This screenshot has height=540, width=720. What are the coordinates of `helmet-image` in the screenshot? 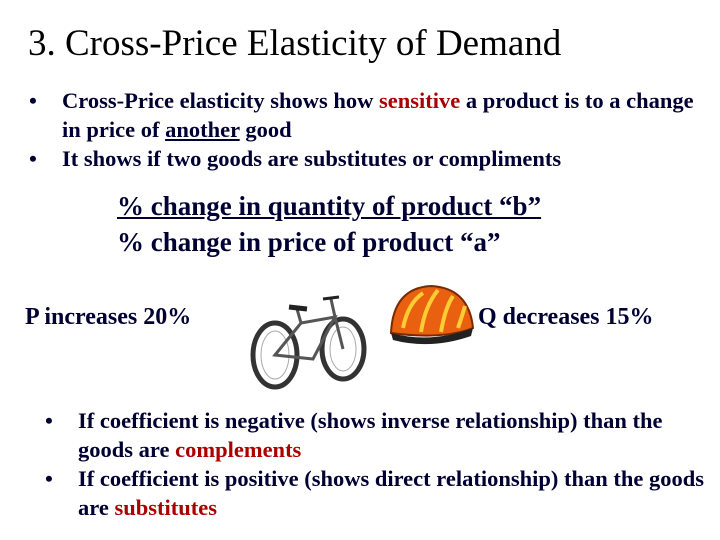 It's located at (432, 314).